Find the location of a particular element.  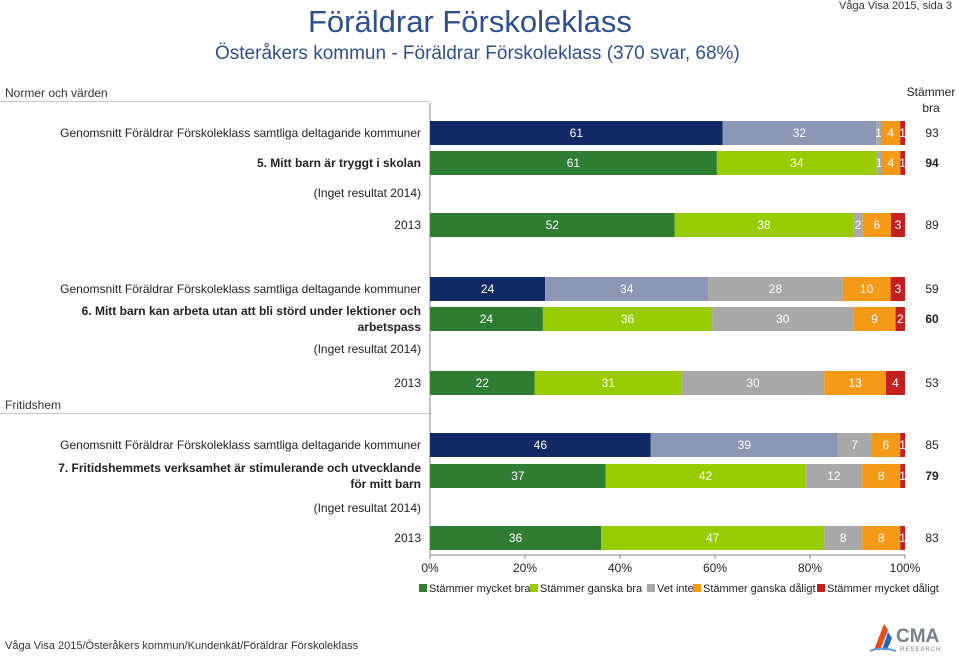

x-tick-label: 80% is located at coordinates (810, 568).